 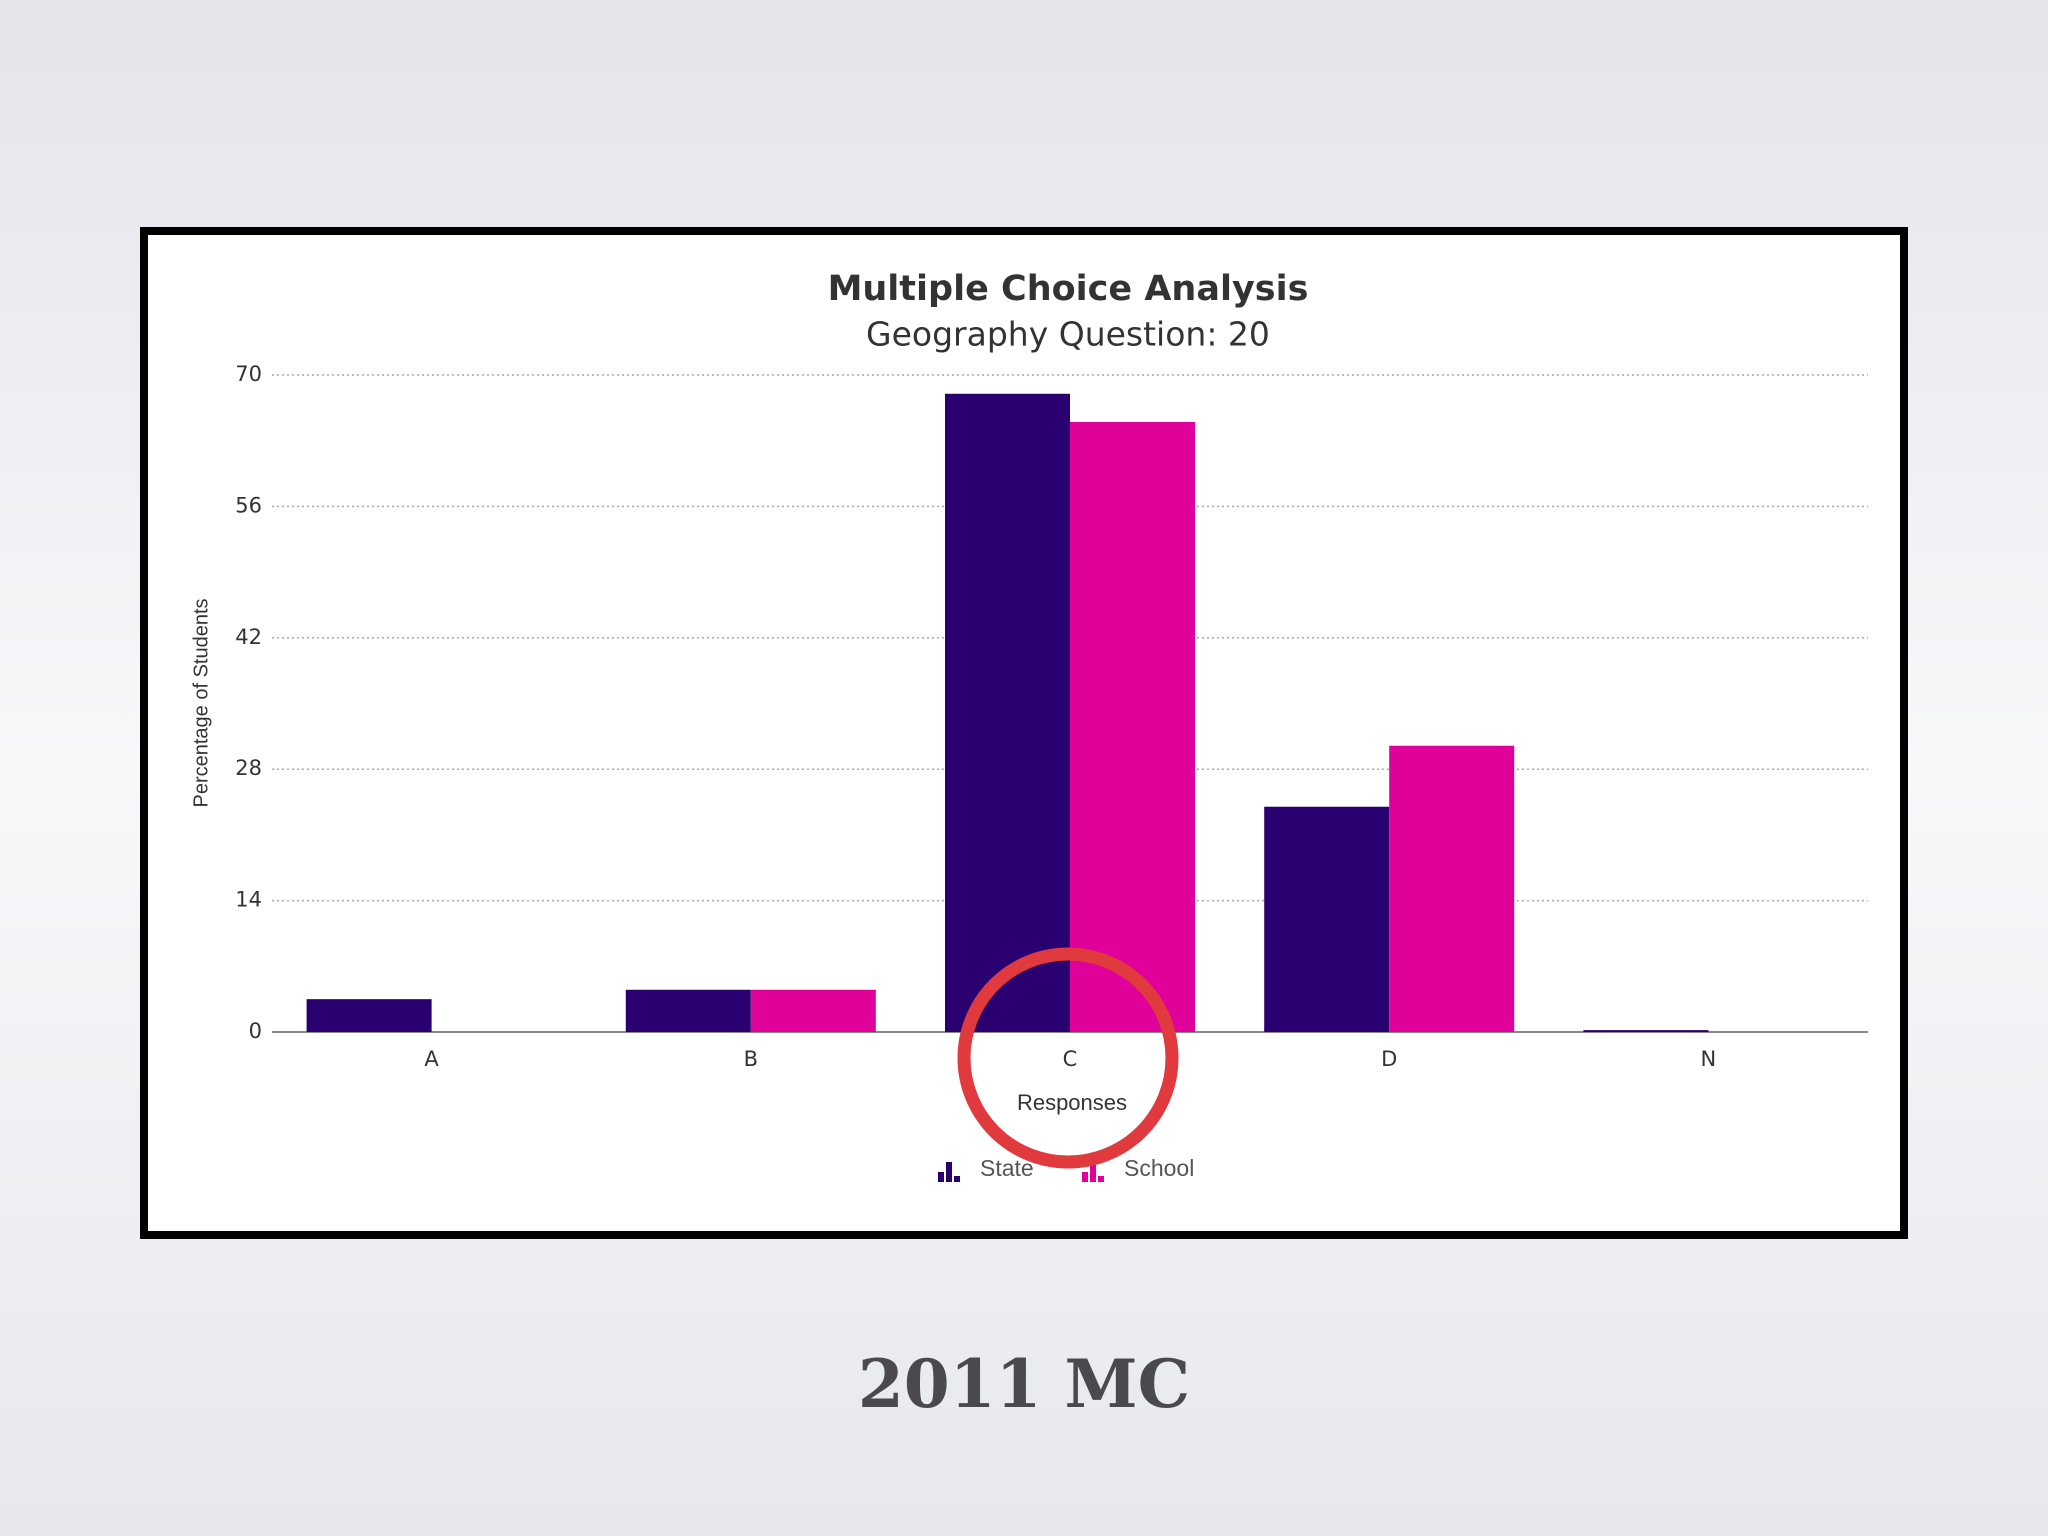 What do you see at coordinates (248, 637) in the screenshot?
I see `y-tick-label: 42` at bounding box center [248, 637].